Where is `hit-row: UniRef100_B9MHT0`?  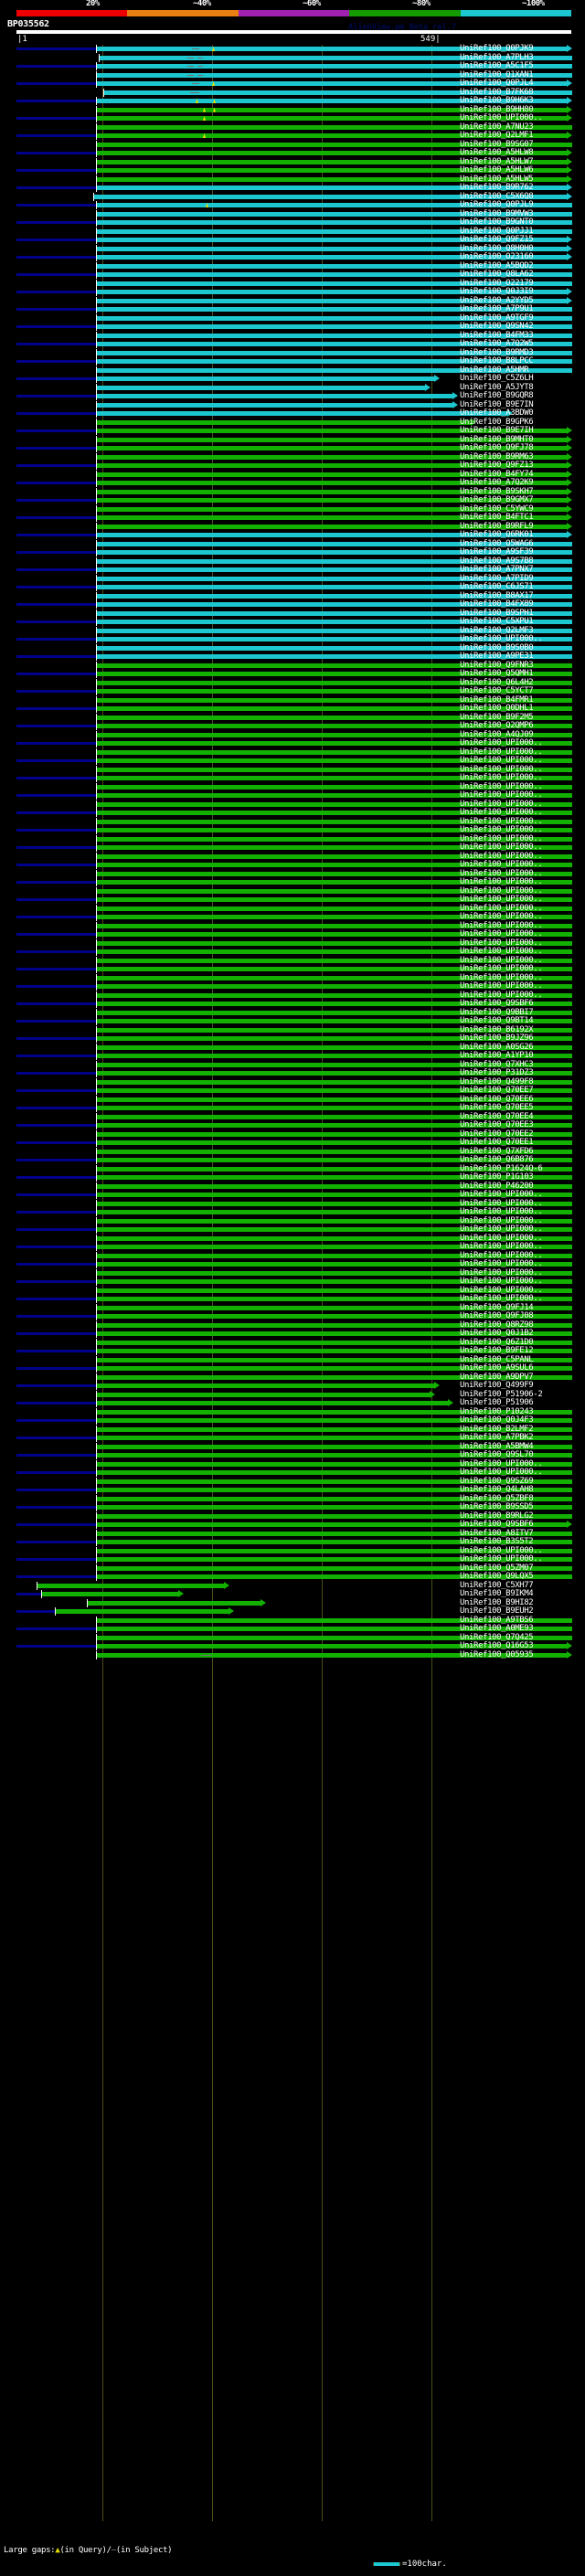
hit-row: UniRef100_B9MHT0 is located at coordinates (293, 439).